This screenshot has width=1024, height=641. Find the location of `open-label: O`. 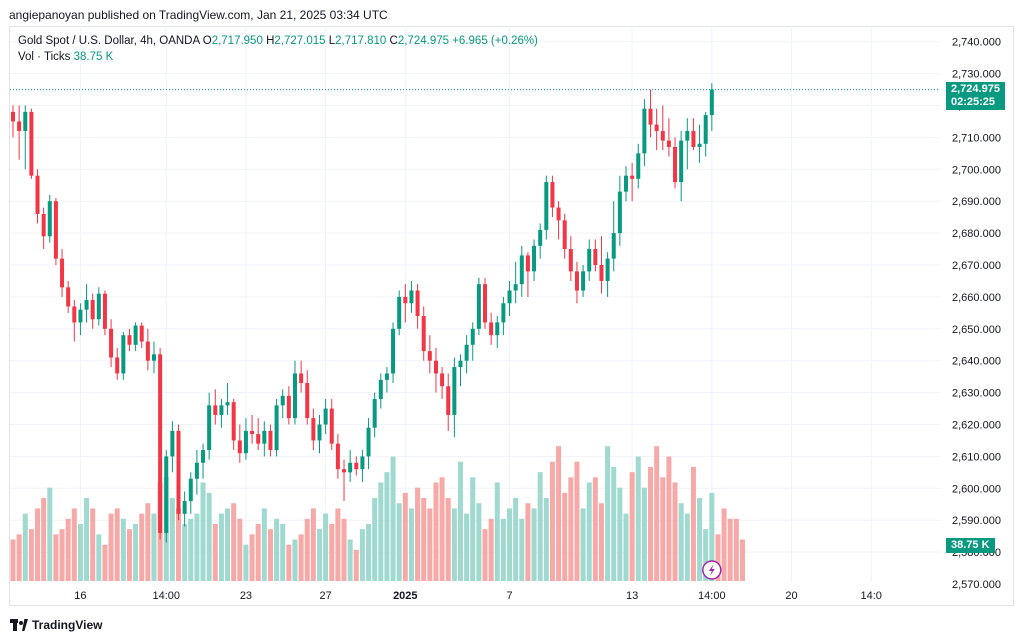

open-label: O is located at coordinates (207, 41).